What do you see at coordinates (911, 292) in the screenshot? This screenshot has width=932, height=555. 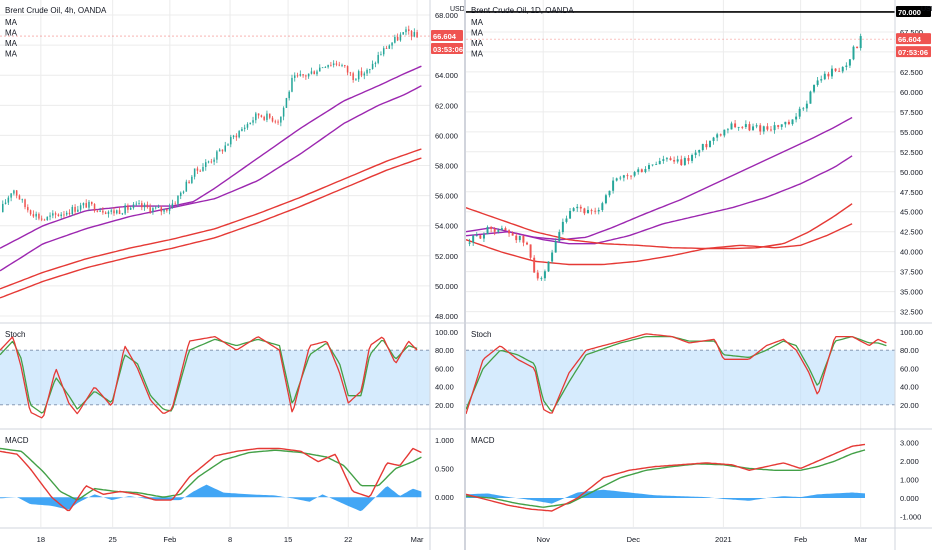 I see `price-tick-label: 35.000` at bounding box center [911, 292].